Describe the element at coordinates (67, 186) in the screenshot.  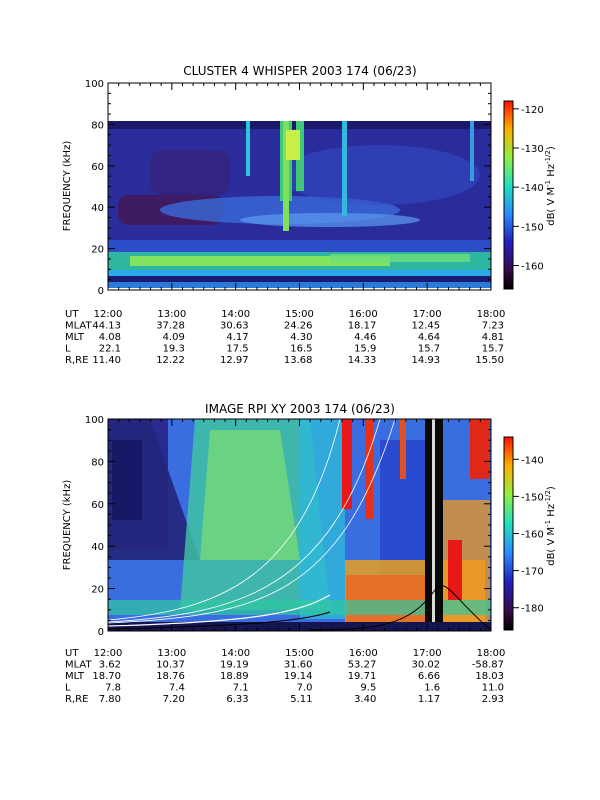
I see `y-axis-label: FREQUENCY (kHz)` at that location.